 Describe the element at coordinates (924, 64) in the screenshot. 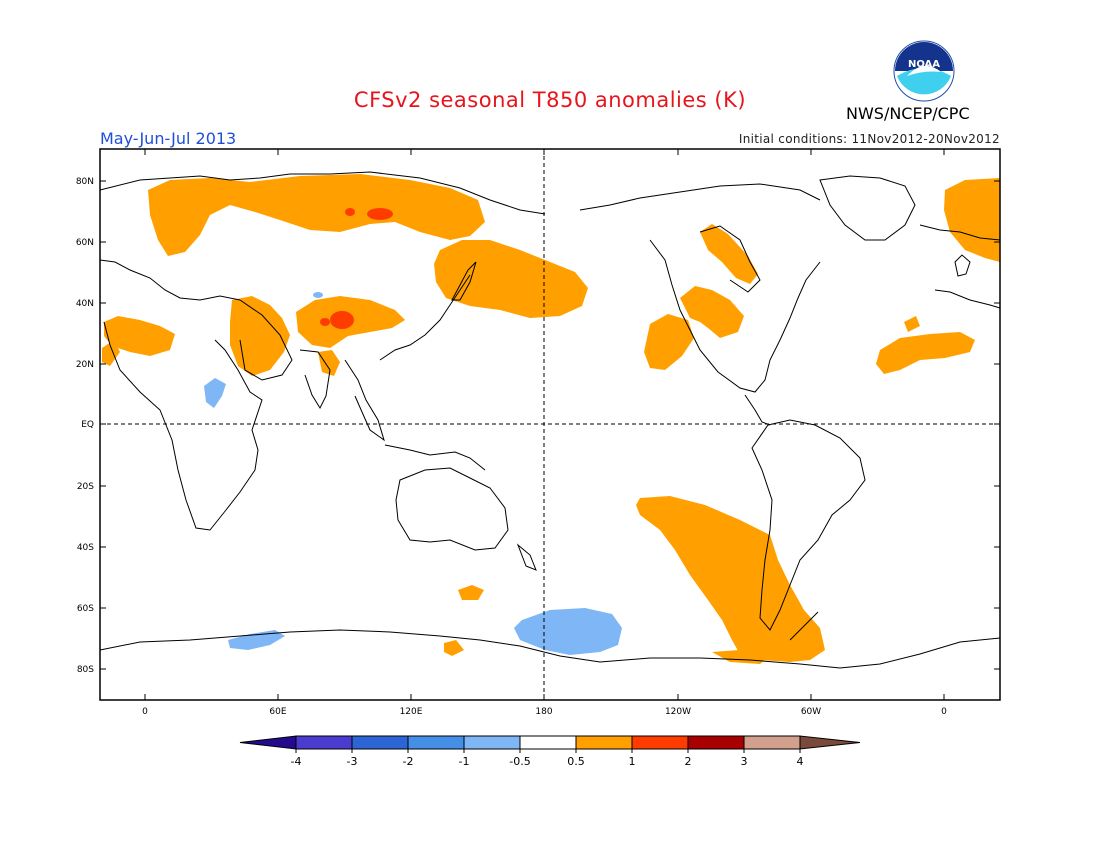

I see `logo-text: NOAA` at that location.